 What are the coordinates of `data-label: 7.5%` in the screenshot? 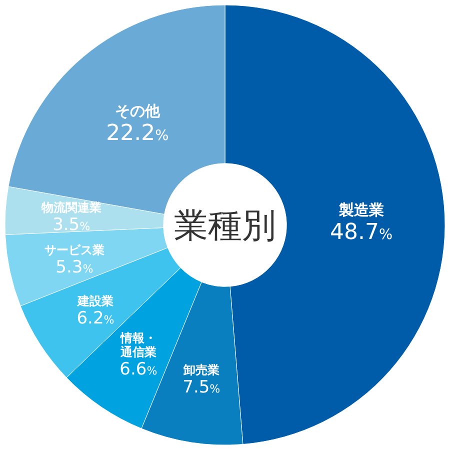 It's located at (201, 387).